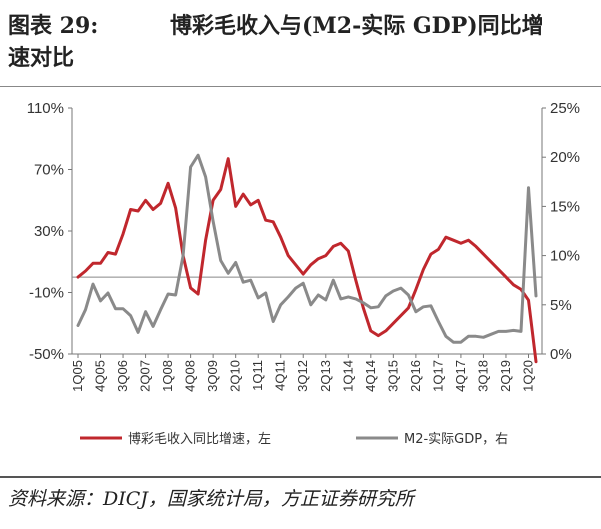  I want to click on x-tick-label: 1Q17, so click(437, 376).